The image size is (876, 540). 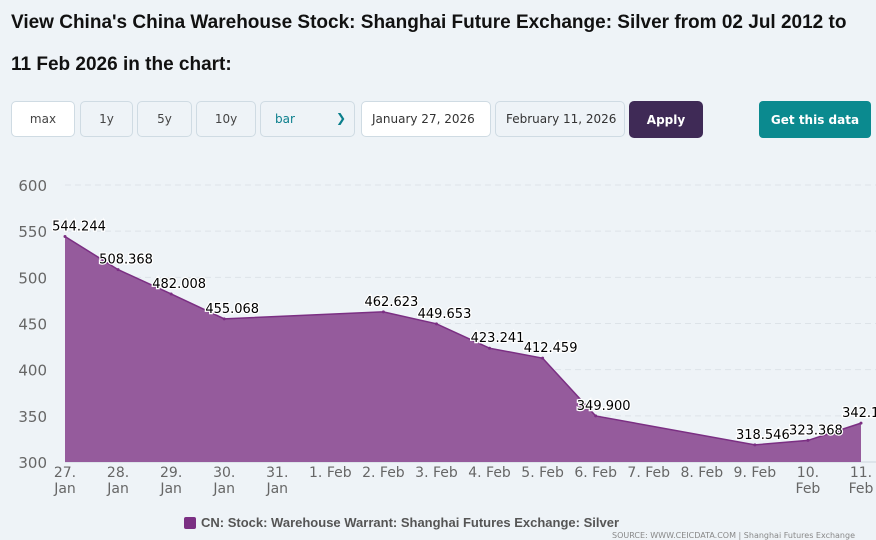 I want to click on chart-type-value: bar, so click(x=285, y=119).